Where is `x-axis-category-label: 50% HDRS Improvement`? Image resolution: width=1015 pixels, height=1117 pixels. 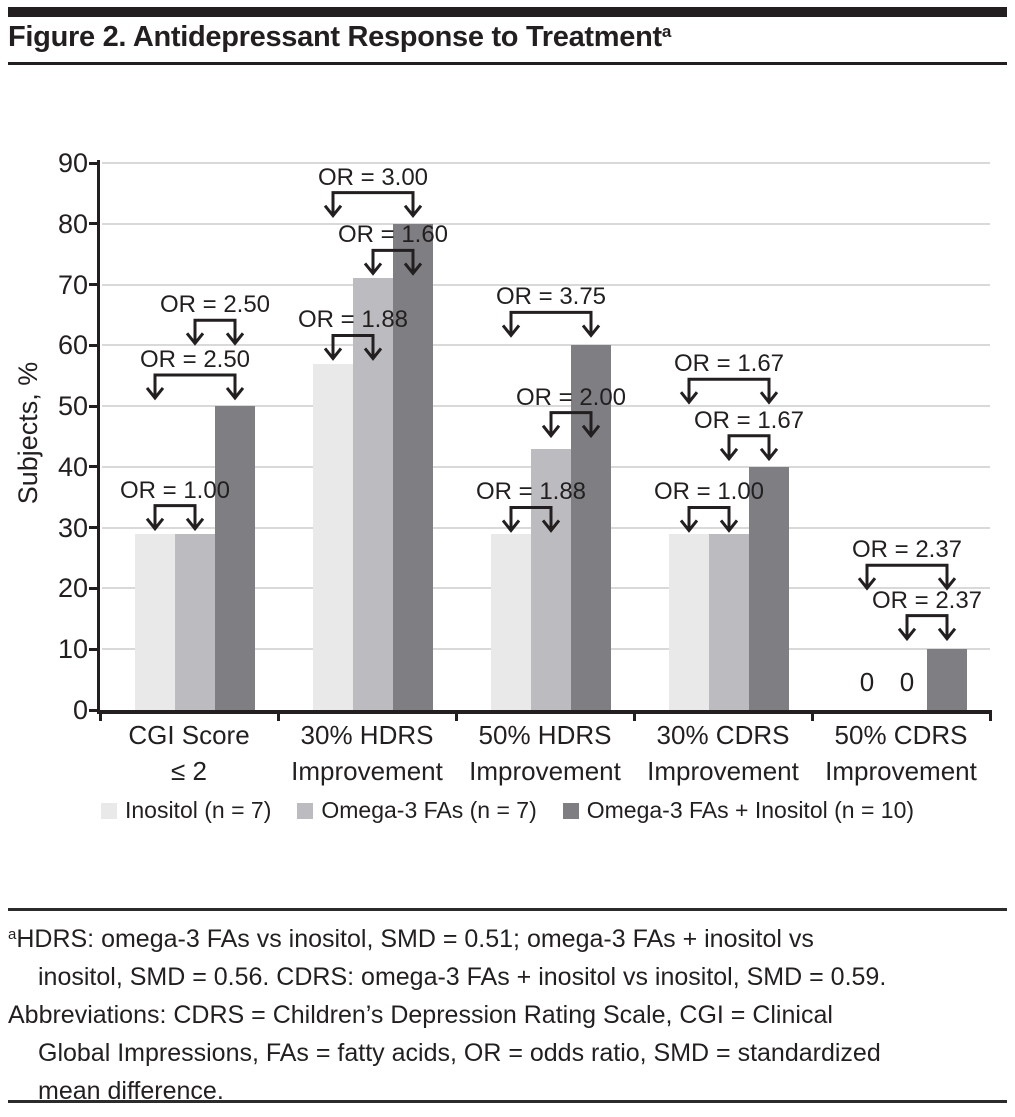
x-axis-category-label: 50% HDRS Improvement is located at coordinates (545, 753).